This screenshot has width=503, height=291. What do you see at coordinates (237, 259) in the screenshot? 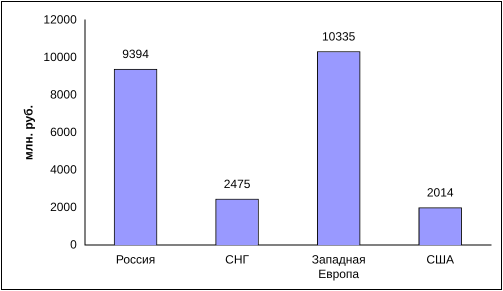
I see `x-tick-label: СНГ` at bounding box center [237, 259].